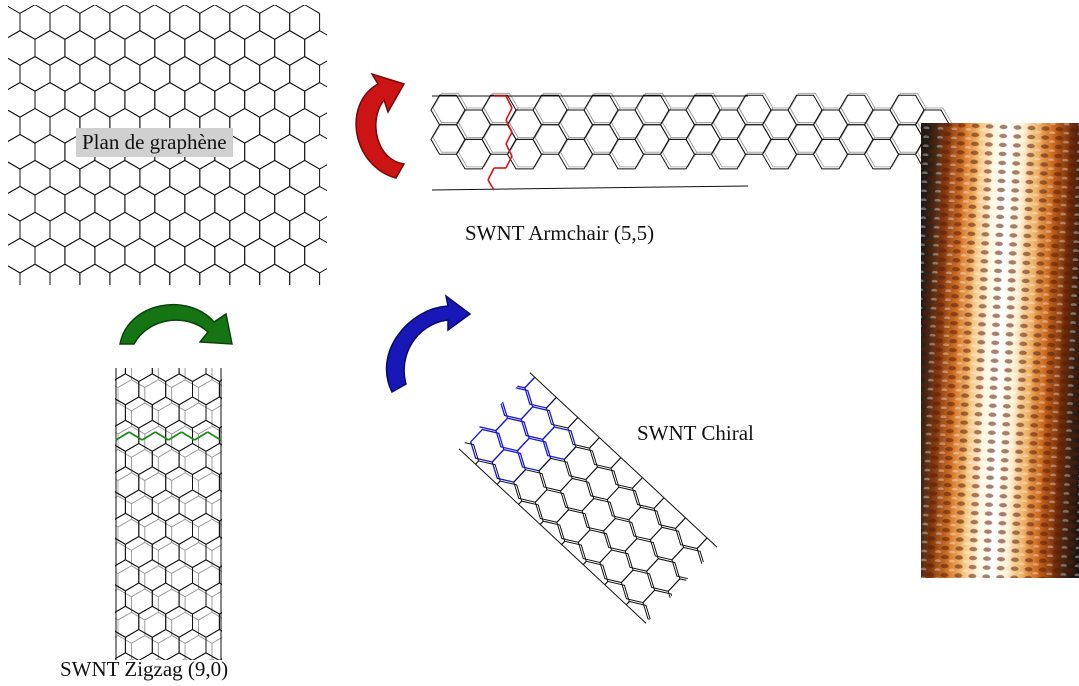  Describe the element at coordinates (188, 436) in the screenshot. I see `zigzag-highlight-segment` at that location.